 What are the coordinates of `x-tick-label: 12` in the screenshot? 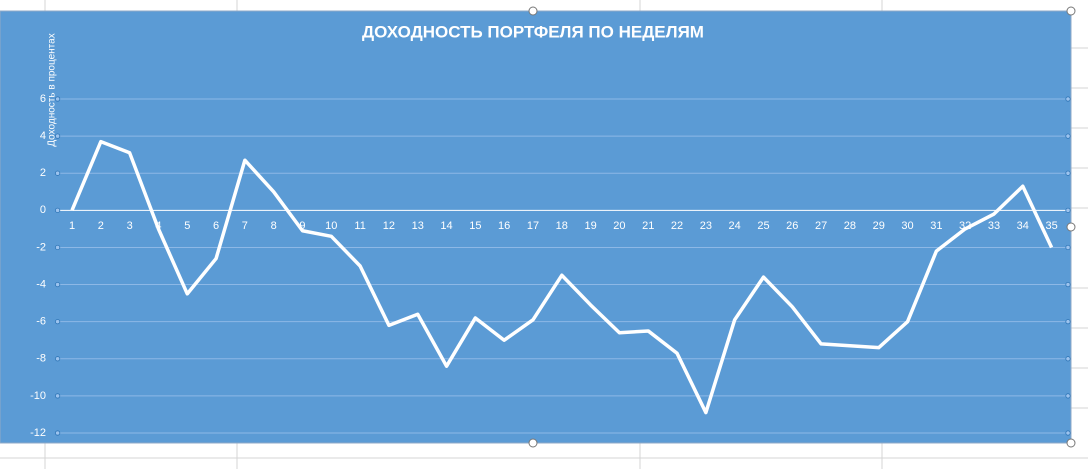 It's located at (389, 226).